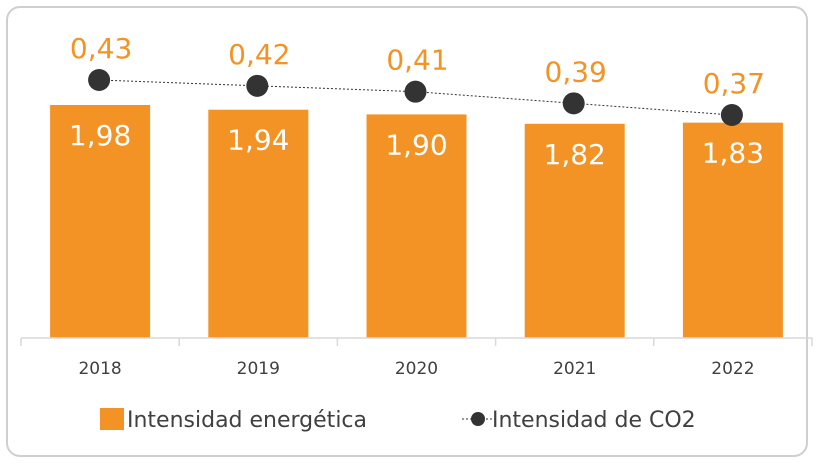  I want to click on x-tick-label: 2019, so click(258, 369).